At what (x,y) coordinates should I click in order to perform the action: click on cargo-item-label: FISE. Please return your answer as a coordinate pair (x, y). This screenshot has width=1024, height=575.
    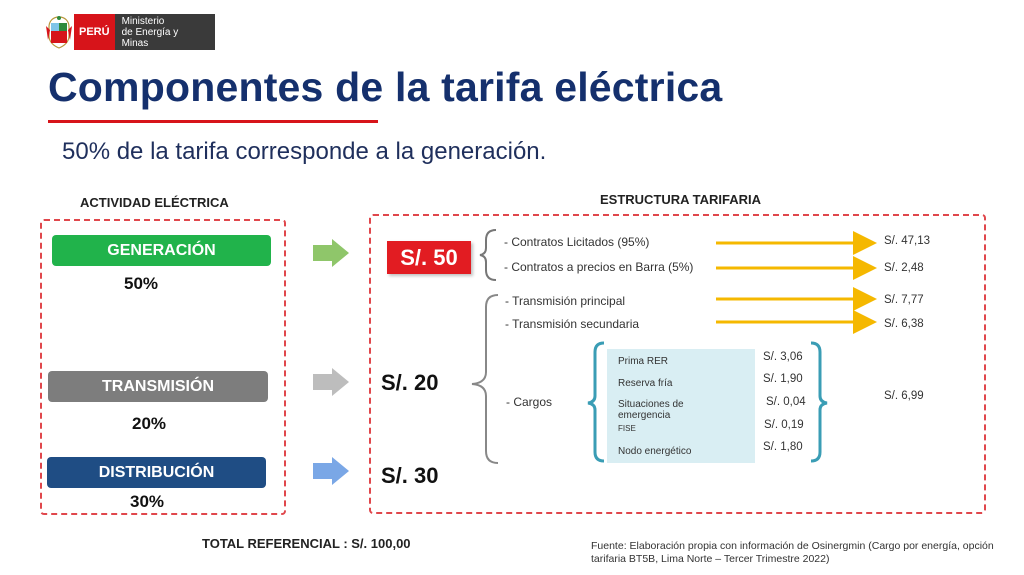
    Looking at the image, I should click on (627, 428).